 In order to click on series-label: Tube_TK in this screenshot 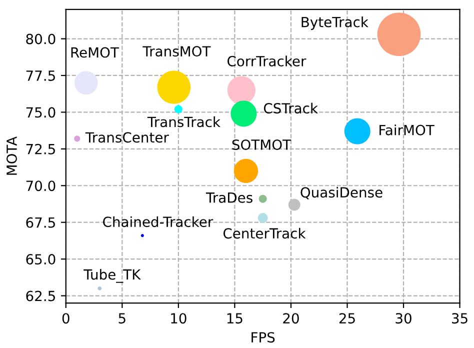, I will do `click(112, 276)`.